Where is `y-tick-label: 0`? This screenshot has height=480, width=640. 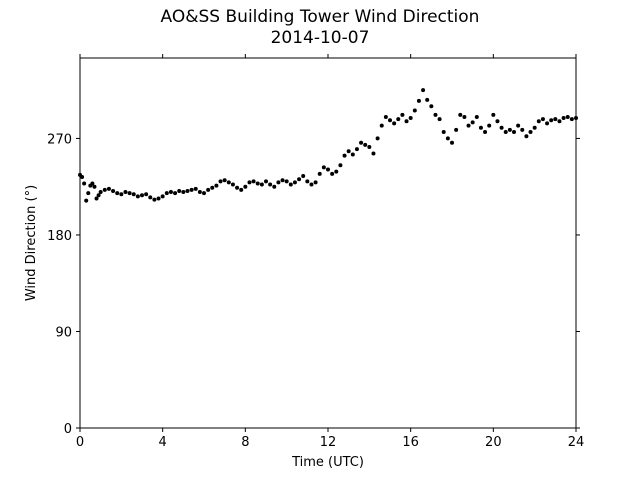
y-tick-label: 0 is located at coordinates (68, 429).